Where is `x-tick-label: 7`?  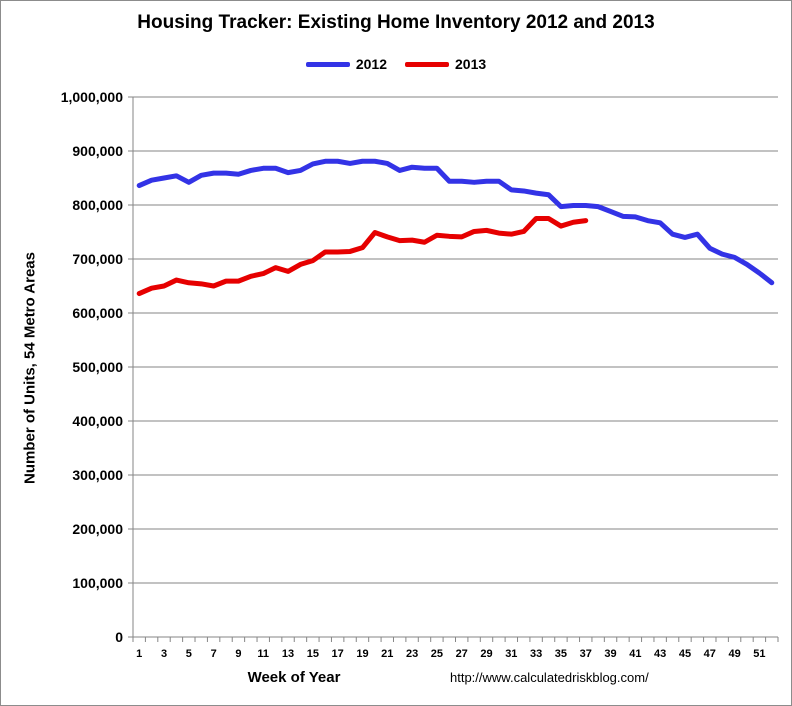
x-tick-label: 7 is located at coordinates (214, 654).